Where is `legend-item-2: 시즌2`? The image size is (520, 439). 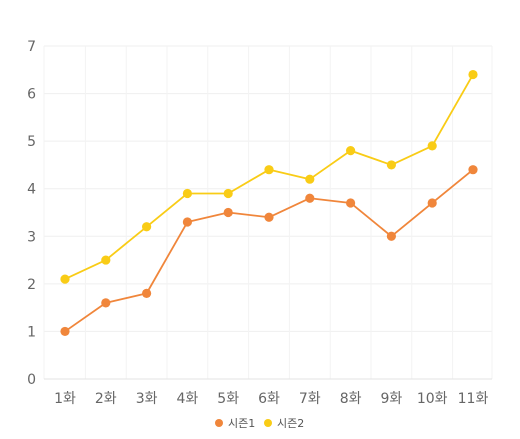
legend-item-2: 시즌2 is located at coordinates (284, 423).